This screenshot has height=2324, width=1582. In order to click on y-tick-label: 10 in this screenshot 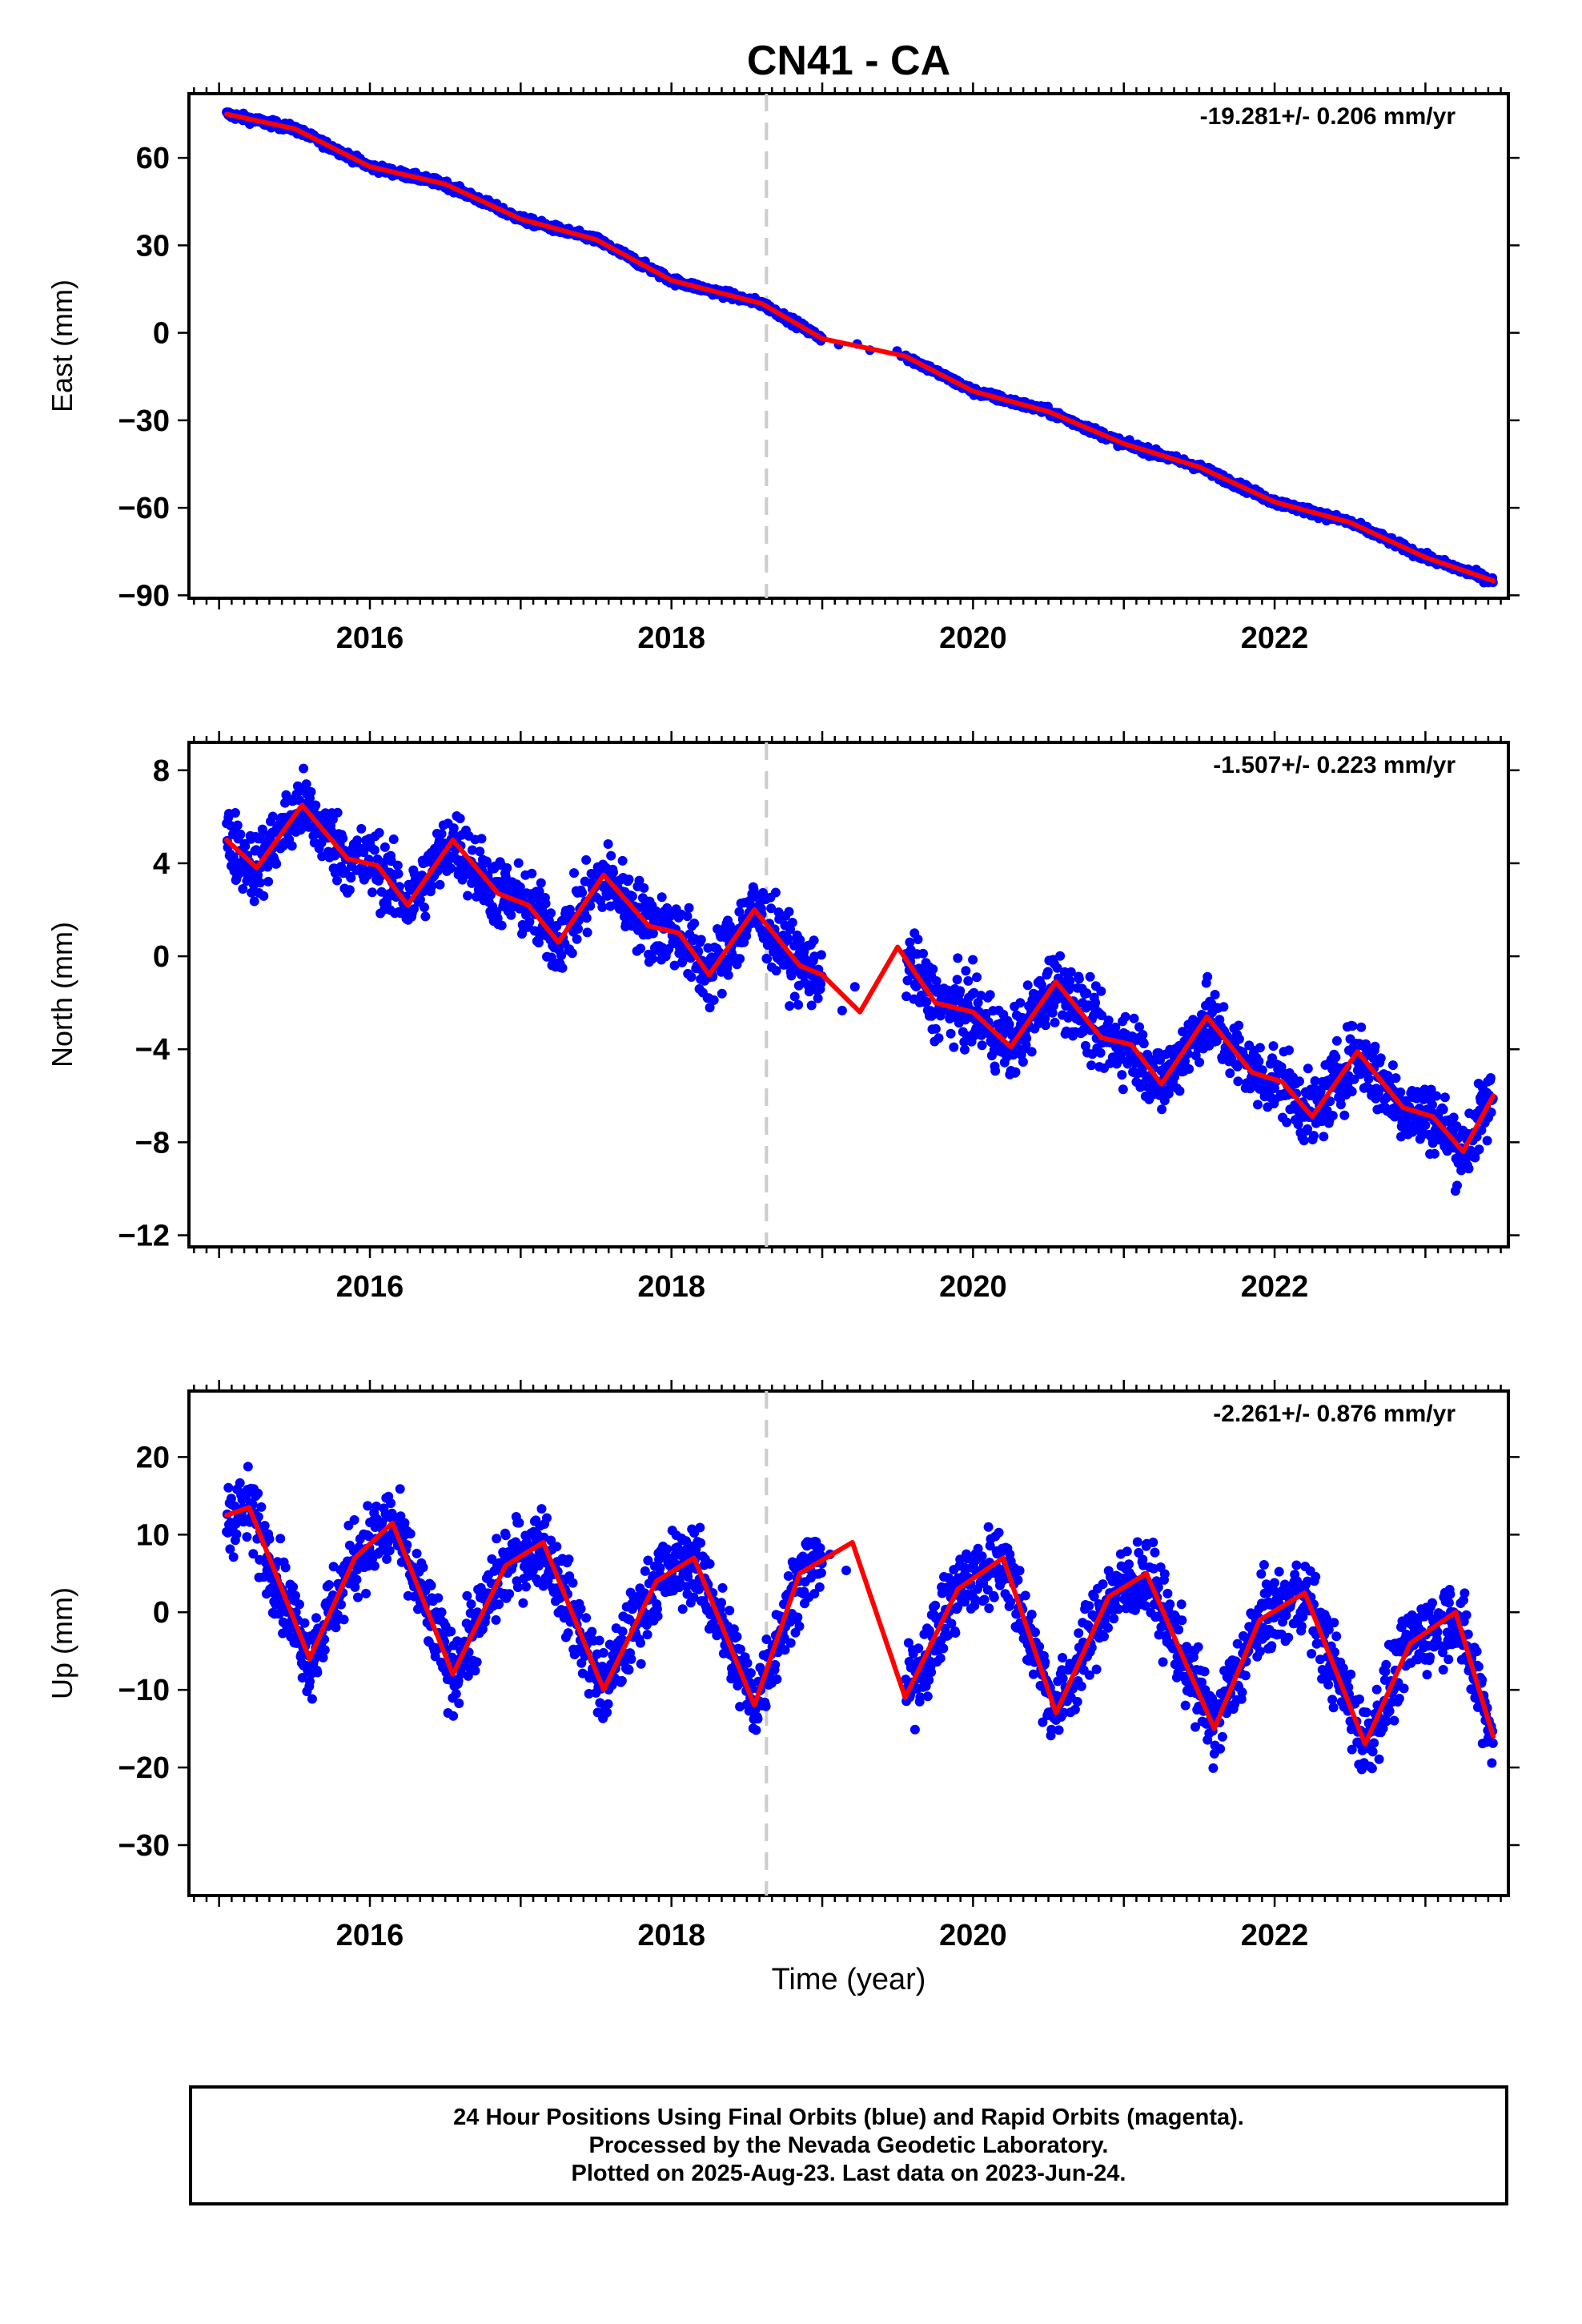, I will do `click(153, 1535)`.